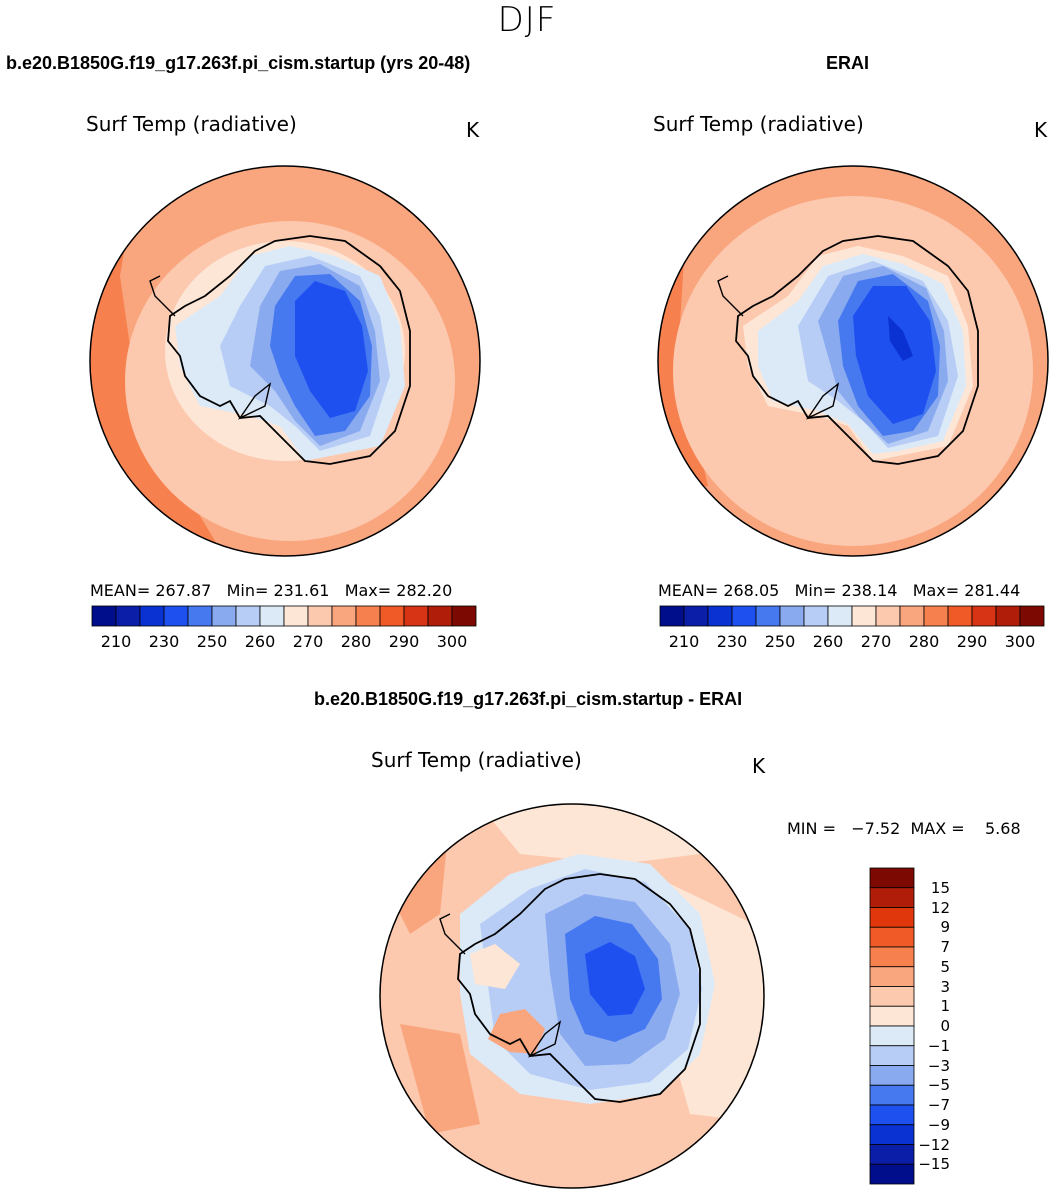 The height and width of the screenshot is (1198, 1054). I want to click on colorbar-tick-label: −3, so click(938, 1065).